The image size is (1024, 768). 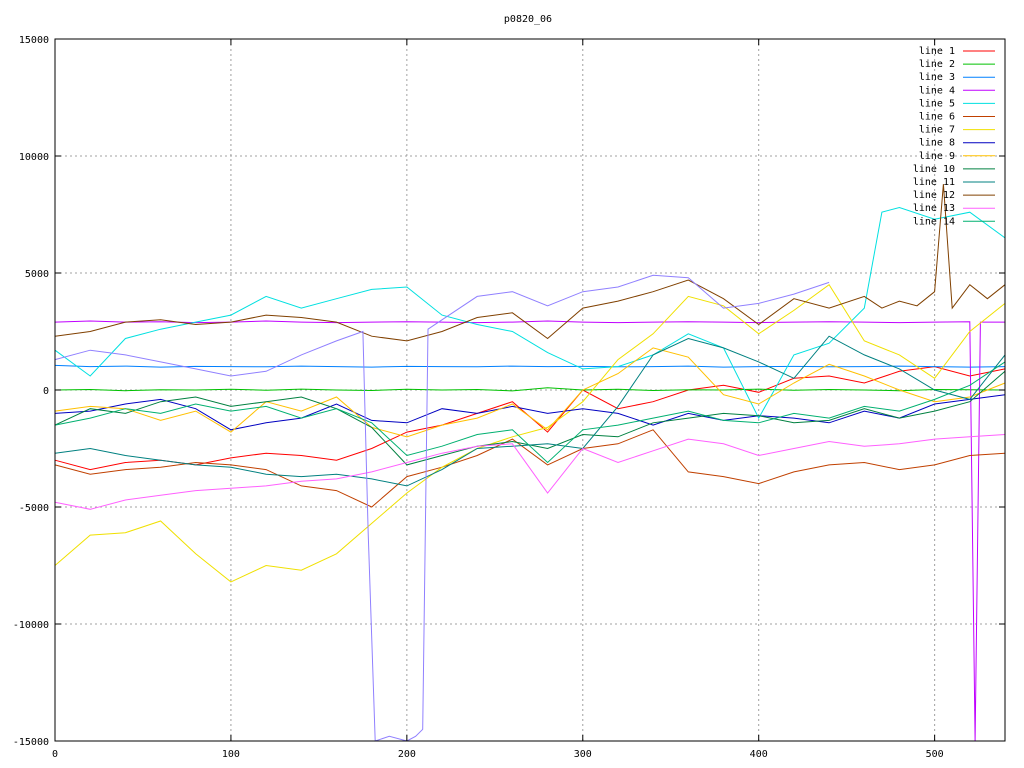 I want to click on x-tick-label-3: 300, so click(x=583, y=754).